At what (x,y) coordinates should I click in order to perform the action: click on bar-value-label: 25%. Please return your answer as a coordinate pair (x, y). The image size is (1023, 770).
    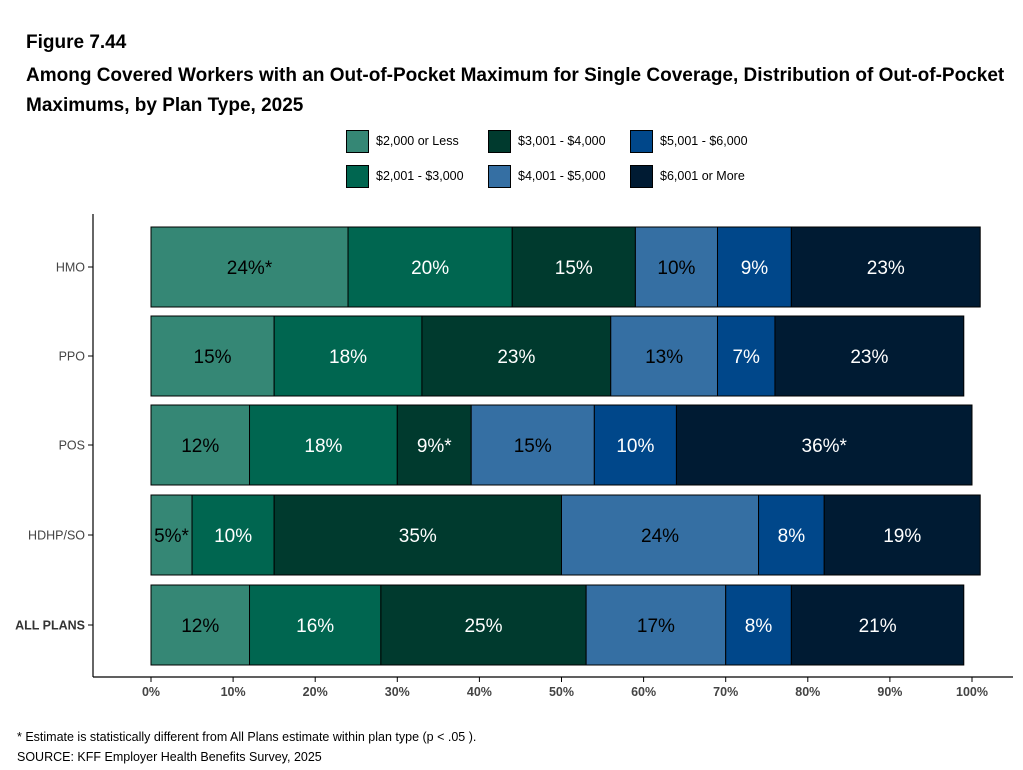
    Looking at the image, I should click on (483, 626).